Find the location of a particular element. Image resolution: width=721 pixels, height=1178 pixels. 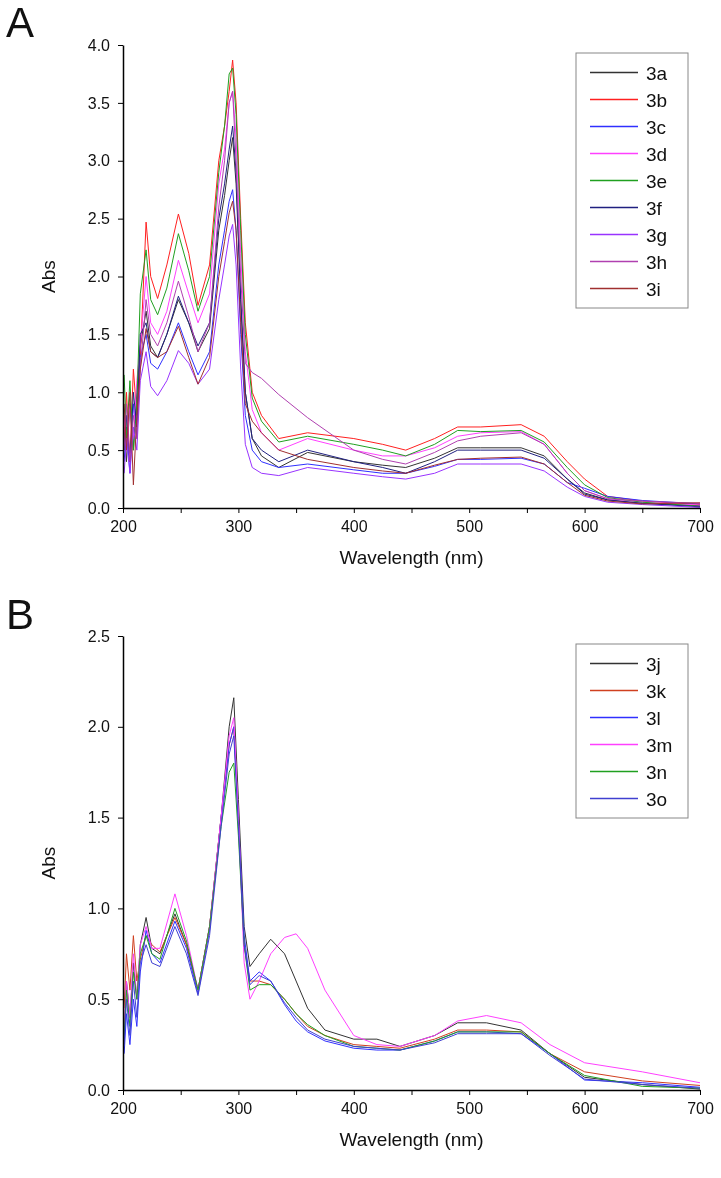

legend-label: 3j is located at coordinates (653, 664).